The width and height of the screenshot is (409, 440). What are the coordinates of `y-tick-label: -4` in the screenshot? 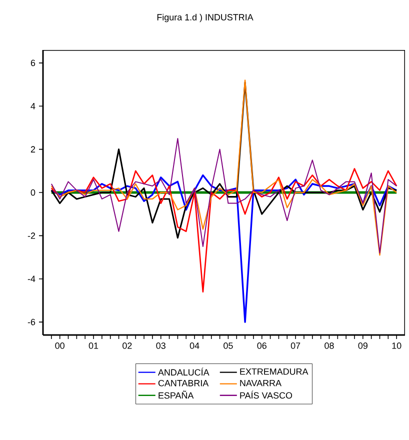 It's located at (32, 279).